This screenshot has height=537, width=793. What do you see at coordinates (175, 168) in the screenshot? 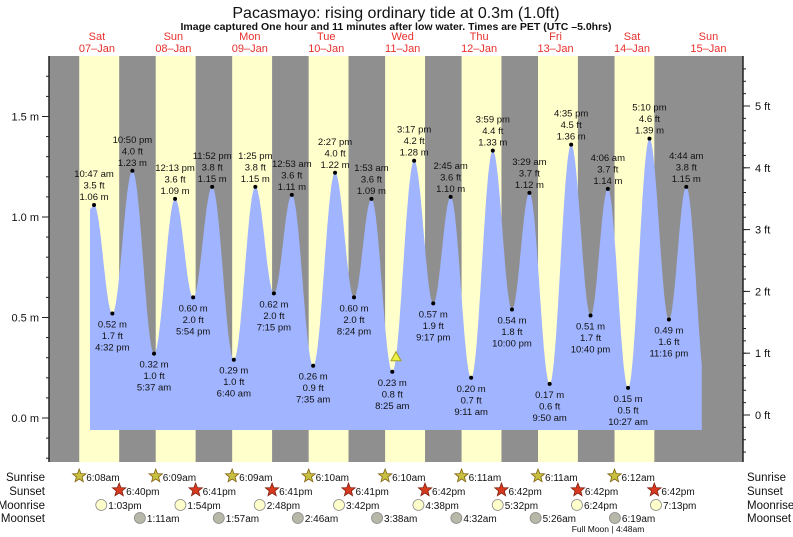
I see `high-tide-label: 12:13 pm` at bounding box center [175, 168].